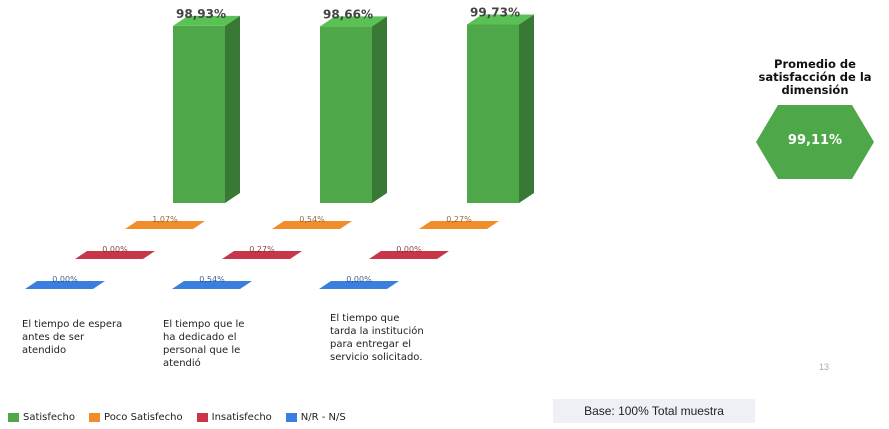  Describe the element at coordinates (165, 219) in the screenshot. I see `series-value-label: 1,07%` at that location.